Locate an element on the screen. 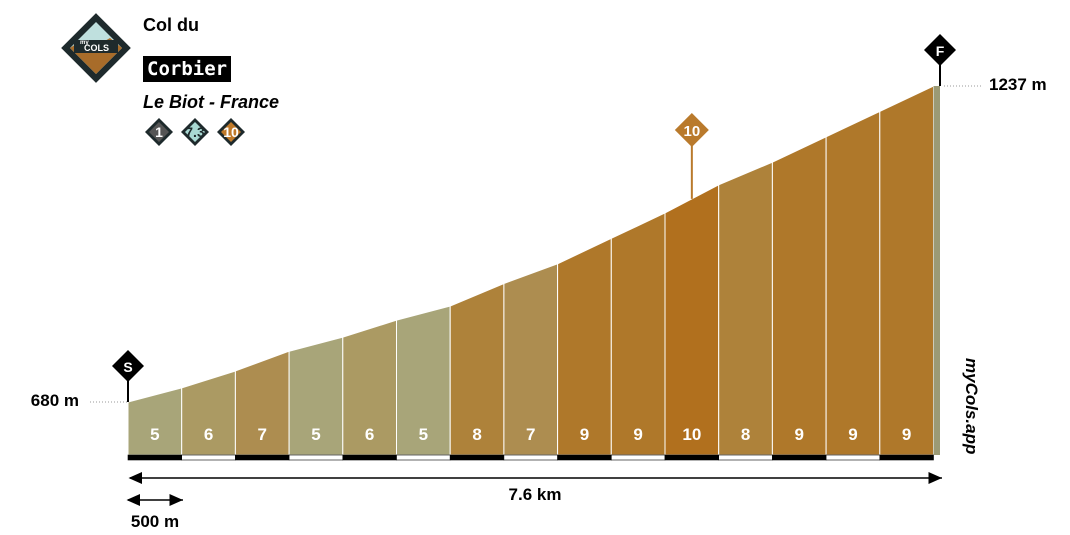 This screenshot has width=1070, height=535. gradient-labels: 5 6 7 5 6 5 8 7 9 9 10 8 9 9 9 is located at coordinates (530, 434).